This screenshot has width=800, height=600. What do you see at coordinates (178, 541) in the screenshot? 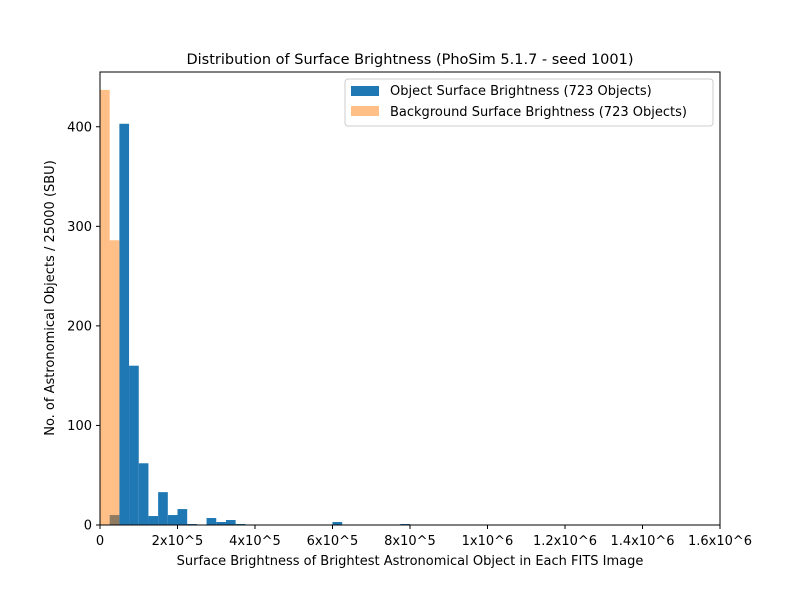
I see `x-tick-label-1: 2x10^5` at bounding box center [178, 541].